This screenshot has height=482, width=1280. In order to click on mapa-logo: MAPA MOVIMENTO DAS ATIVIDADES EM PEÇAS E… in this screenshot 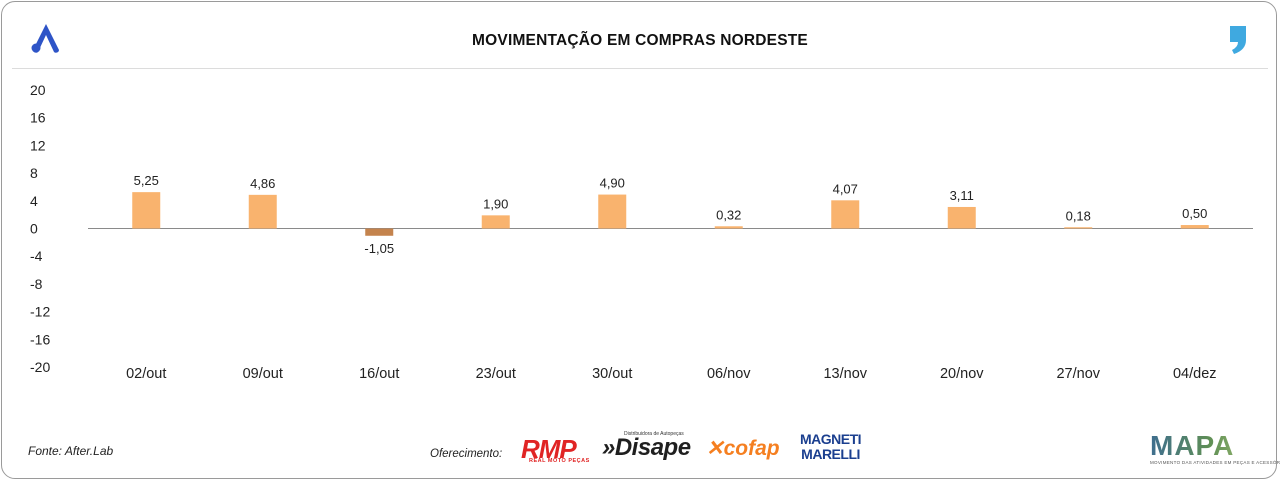, I will do `click(1215, 447)`.